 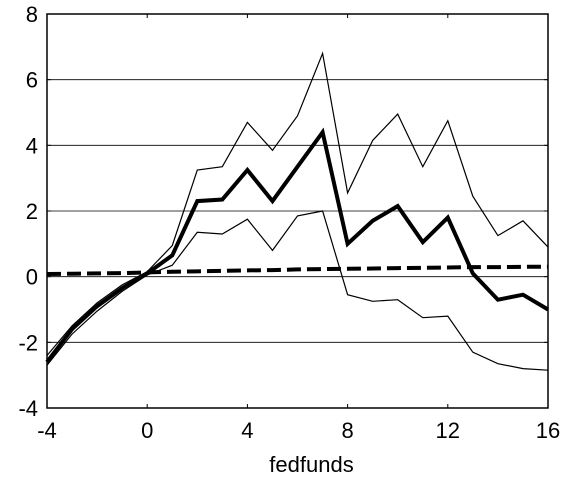 I want to click on y-tick-label: 8, so click(x=32, y=14).